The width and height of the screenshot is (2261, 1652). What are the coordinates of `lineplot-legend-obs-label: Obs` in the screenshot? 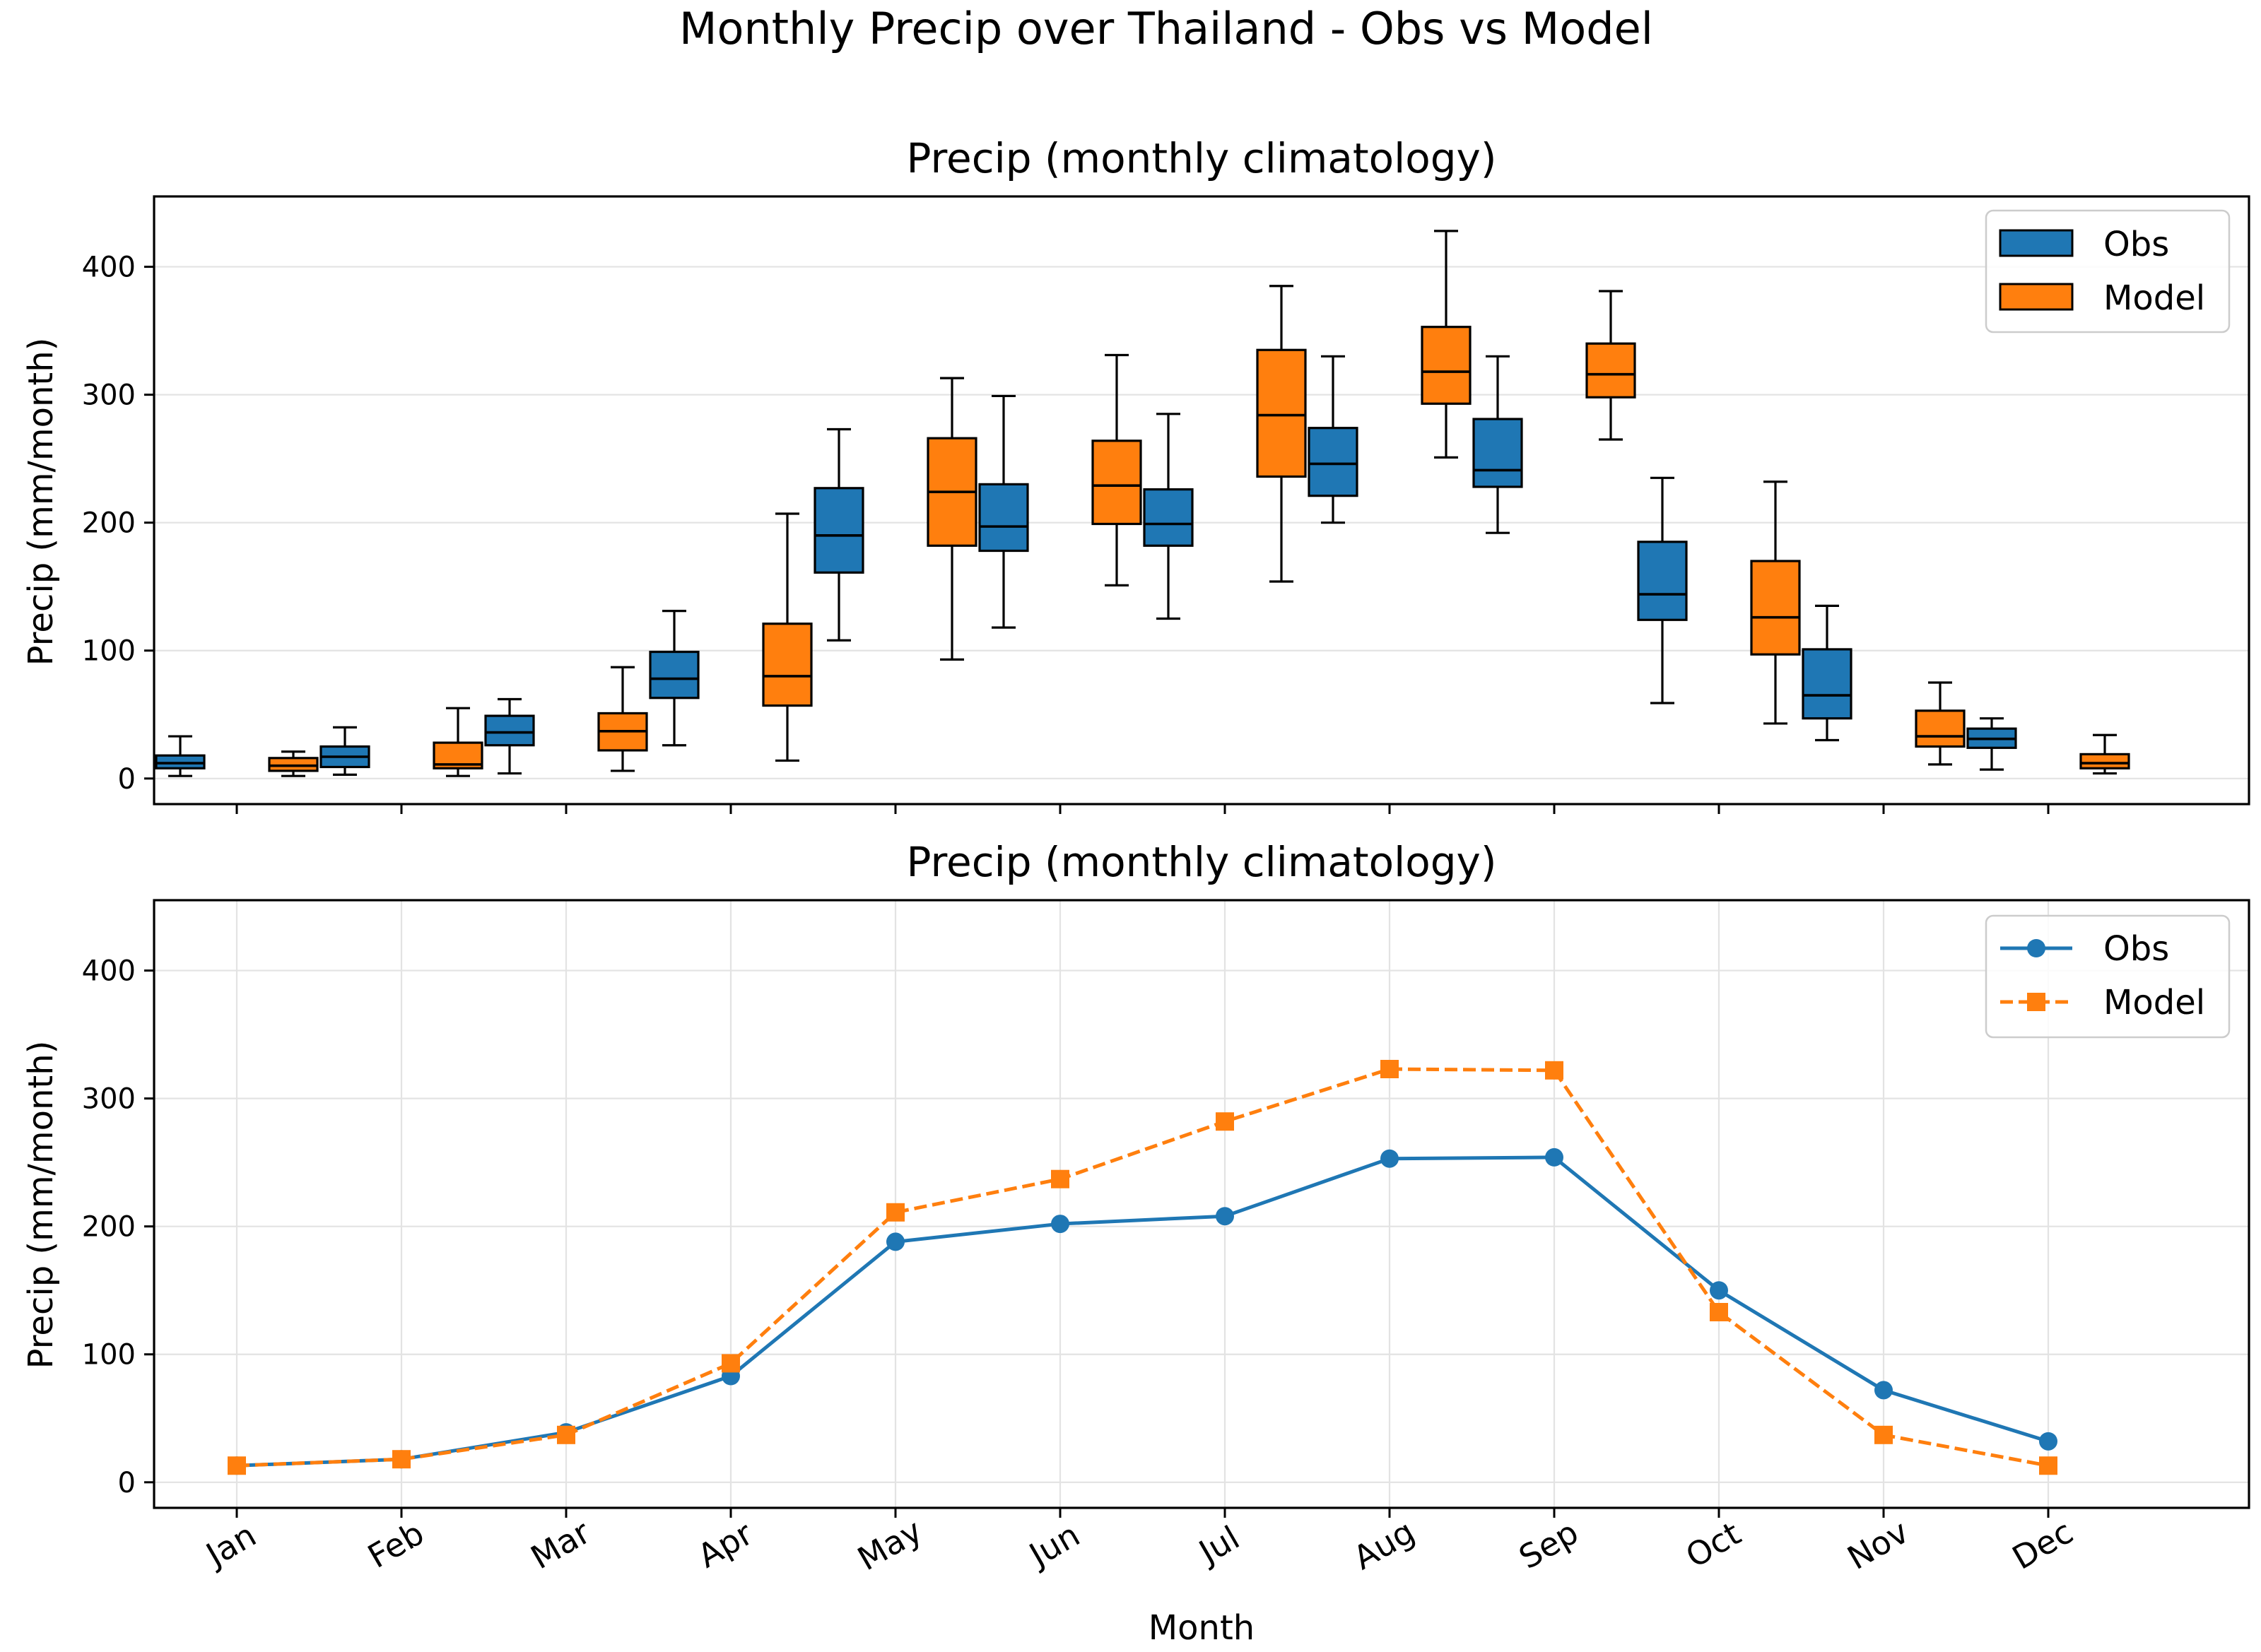 It's located at (2136, 949).